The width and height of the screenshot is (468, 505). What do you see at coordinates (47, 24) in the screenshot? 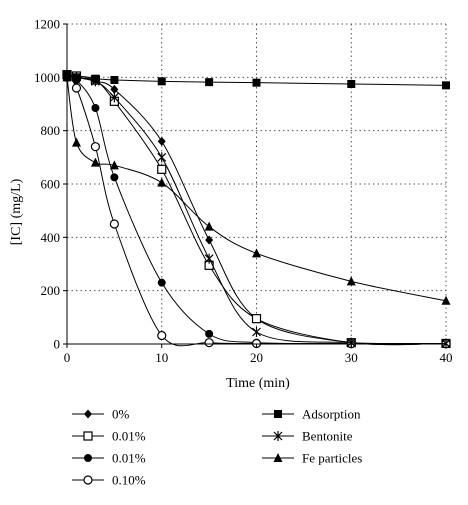
I see `y-tick-label: 1200` at bounding box center [47, 24].